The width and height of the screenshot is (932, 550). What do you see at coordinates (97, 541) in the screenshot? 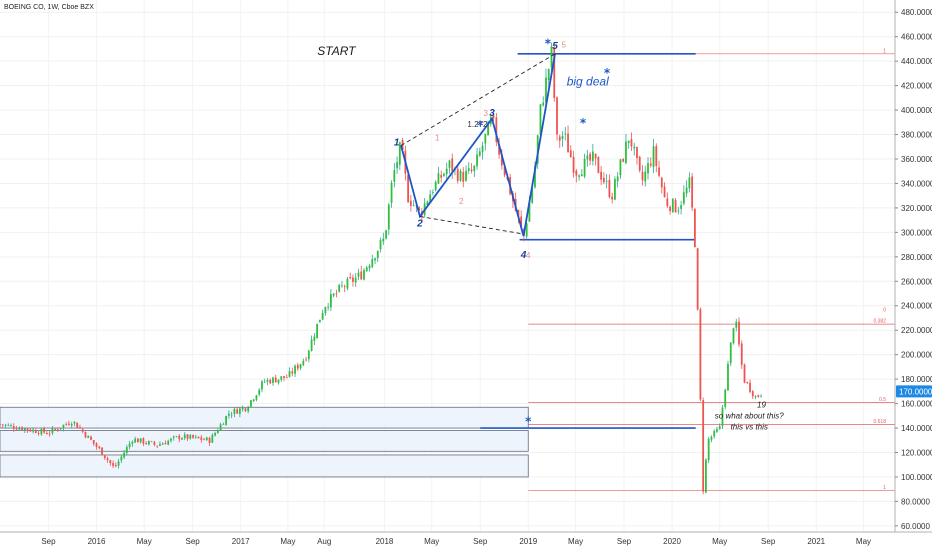
I see `time-tick-label: 2016` at bounding box center [97, 541].